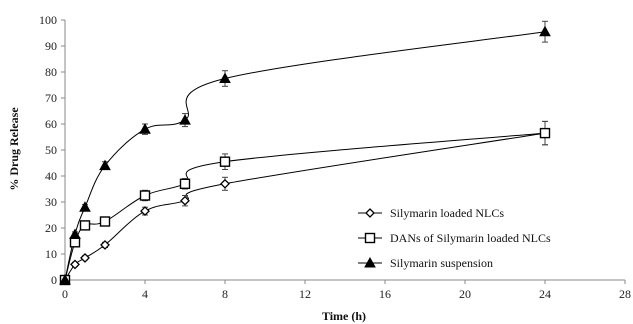 The image size is (633, 324). Describe the element at coordinates (51, 176) in the screenshot. I see `y-tick-label: 40` at that location.